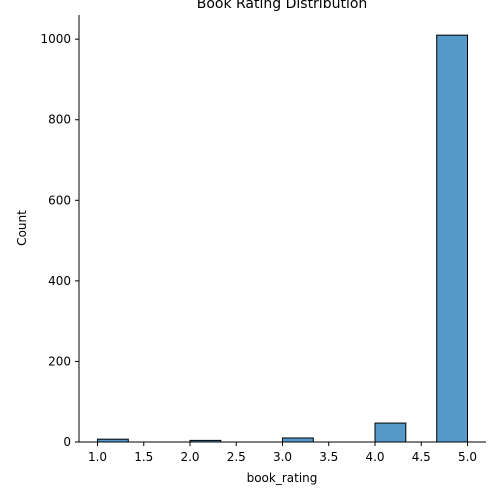  I want to click on y-tick-label-0: 0, so click(67, 442).